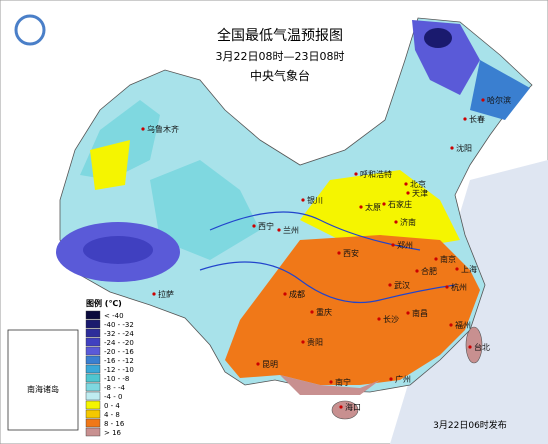  Describe the element at coordinates (114, 424) in the screenshot. I see `legend-label: 8 - 16` at that location.